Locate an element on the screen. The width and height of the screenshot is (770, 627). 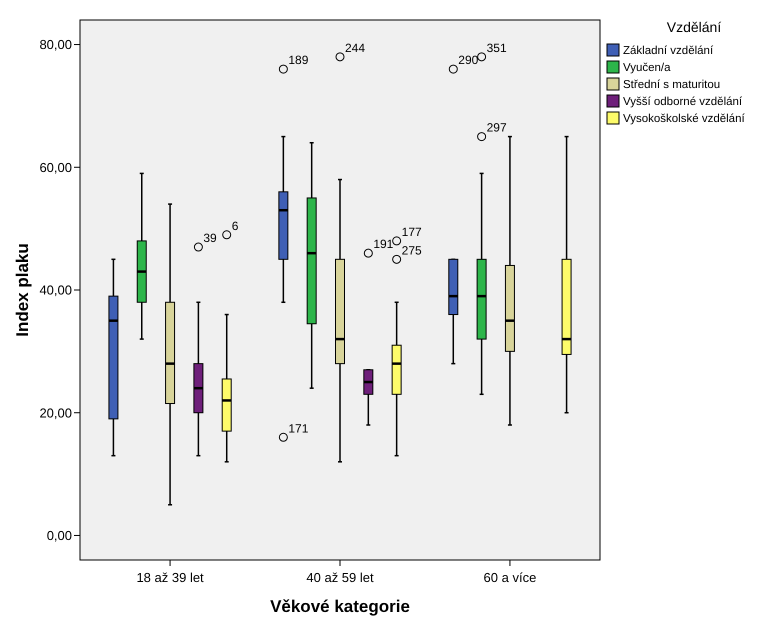
annotation: 191 is located at coordinates (383, 244).